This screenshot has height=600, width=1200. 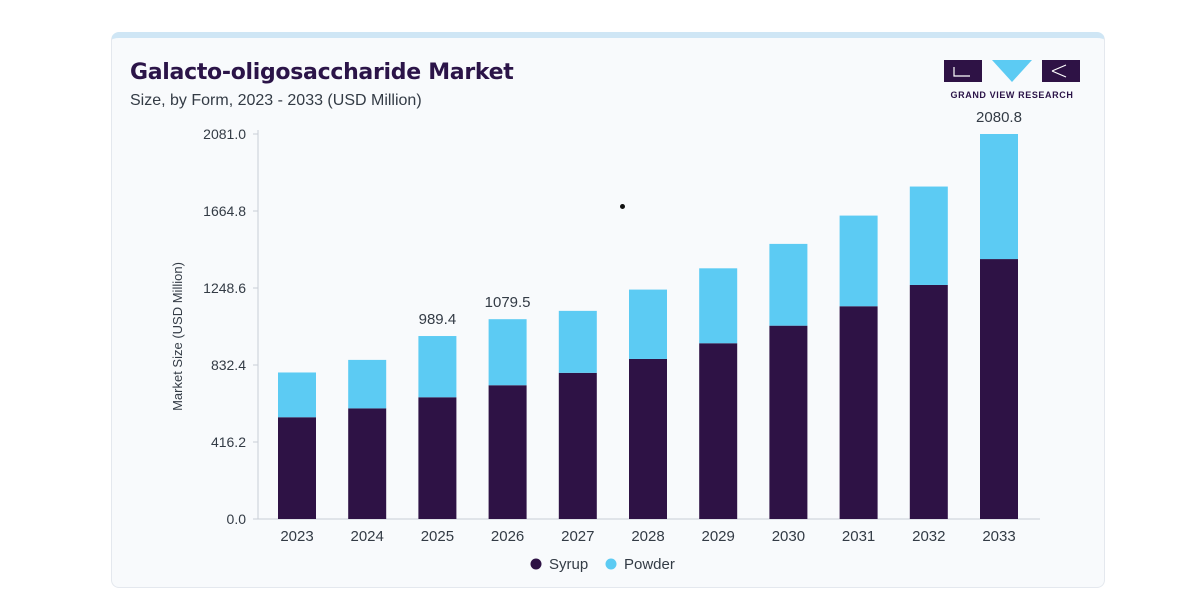 What do you see at coordinates (508, 302) in the screenshot?
I see `total-label-2026: 1079.5` at bounding box center [508, 302].